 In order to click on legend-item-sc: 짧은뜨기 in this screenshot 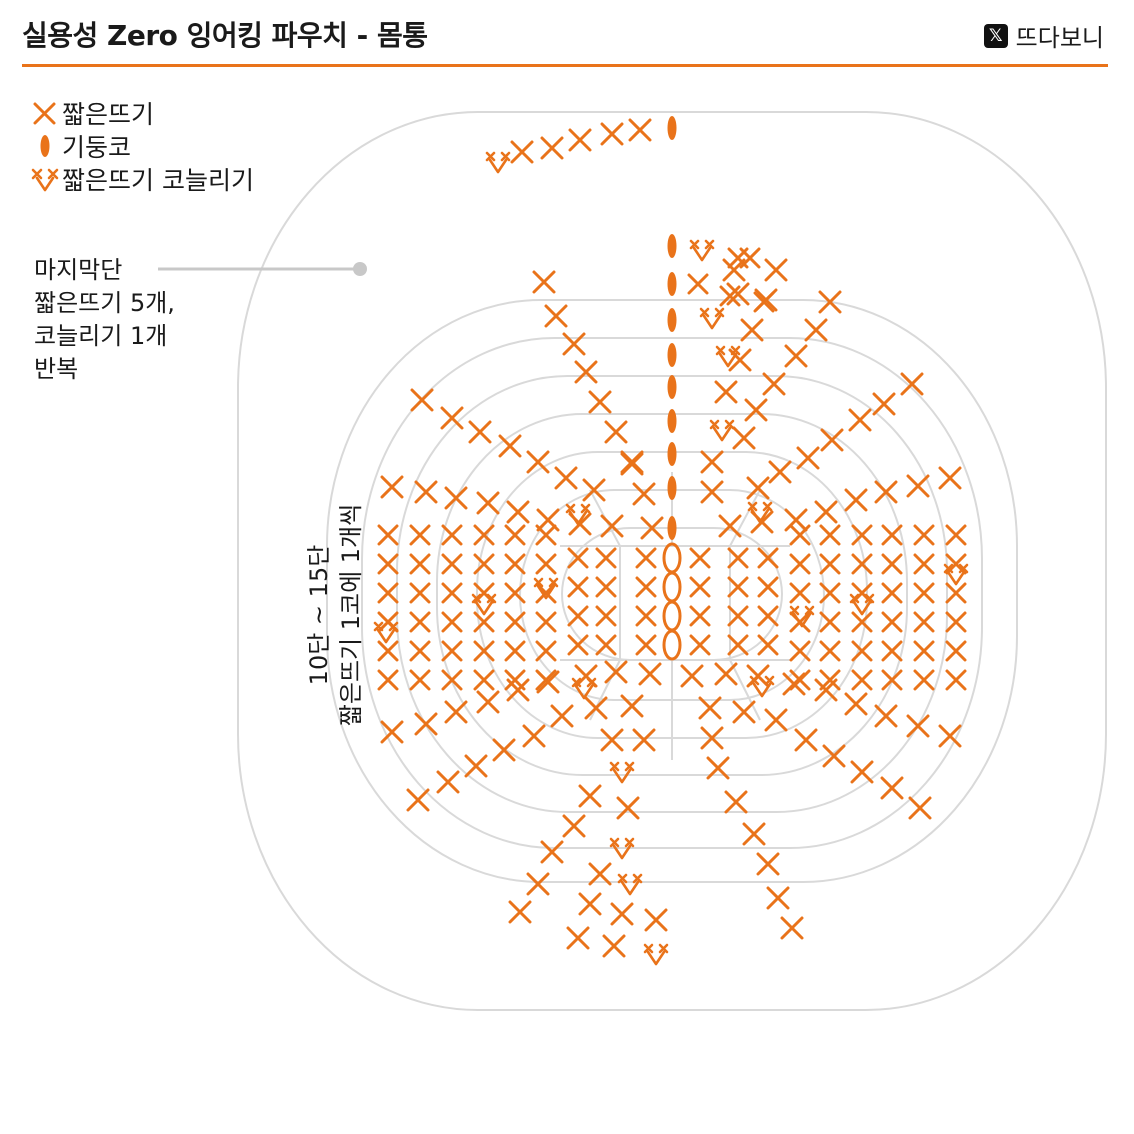, I will do `click(142, 112)`.